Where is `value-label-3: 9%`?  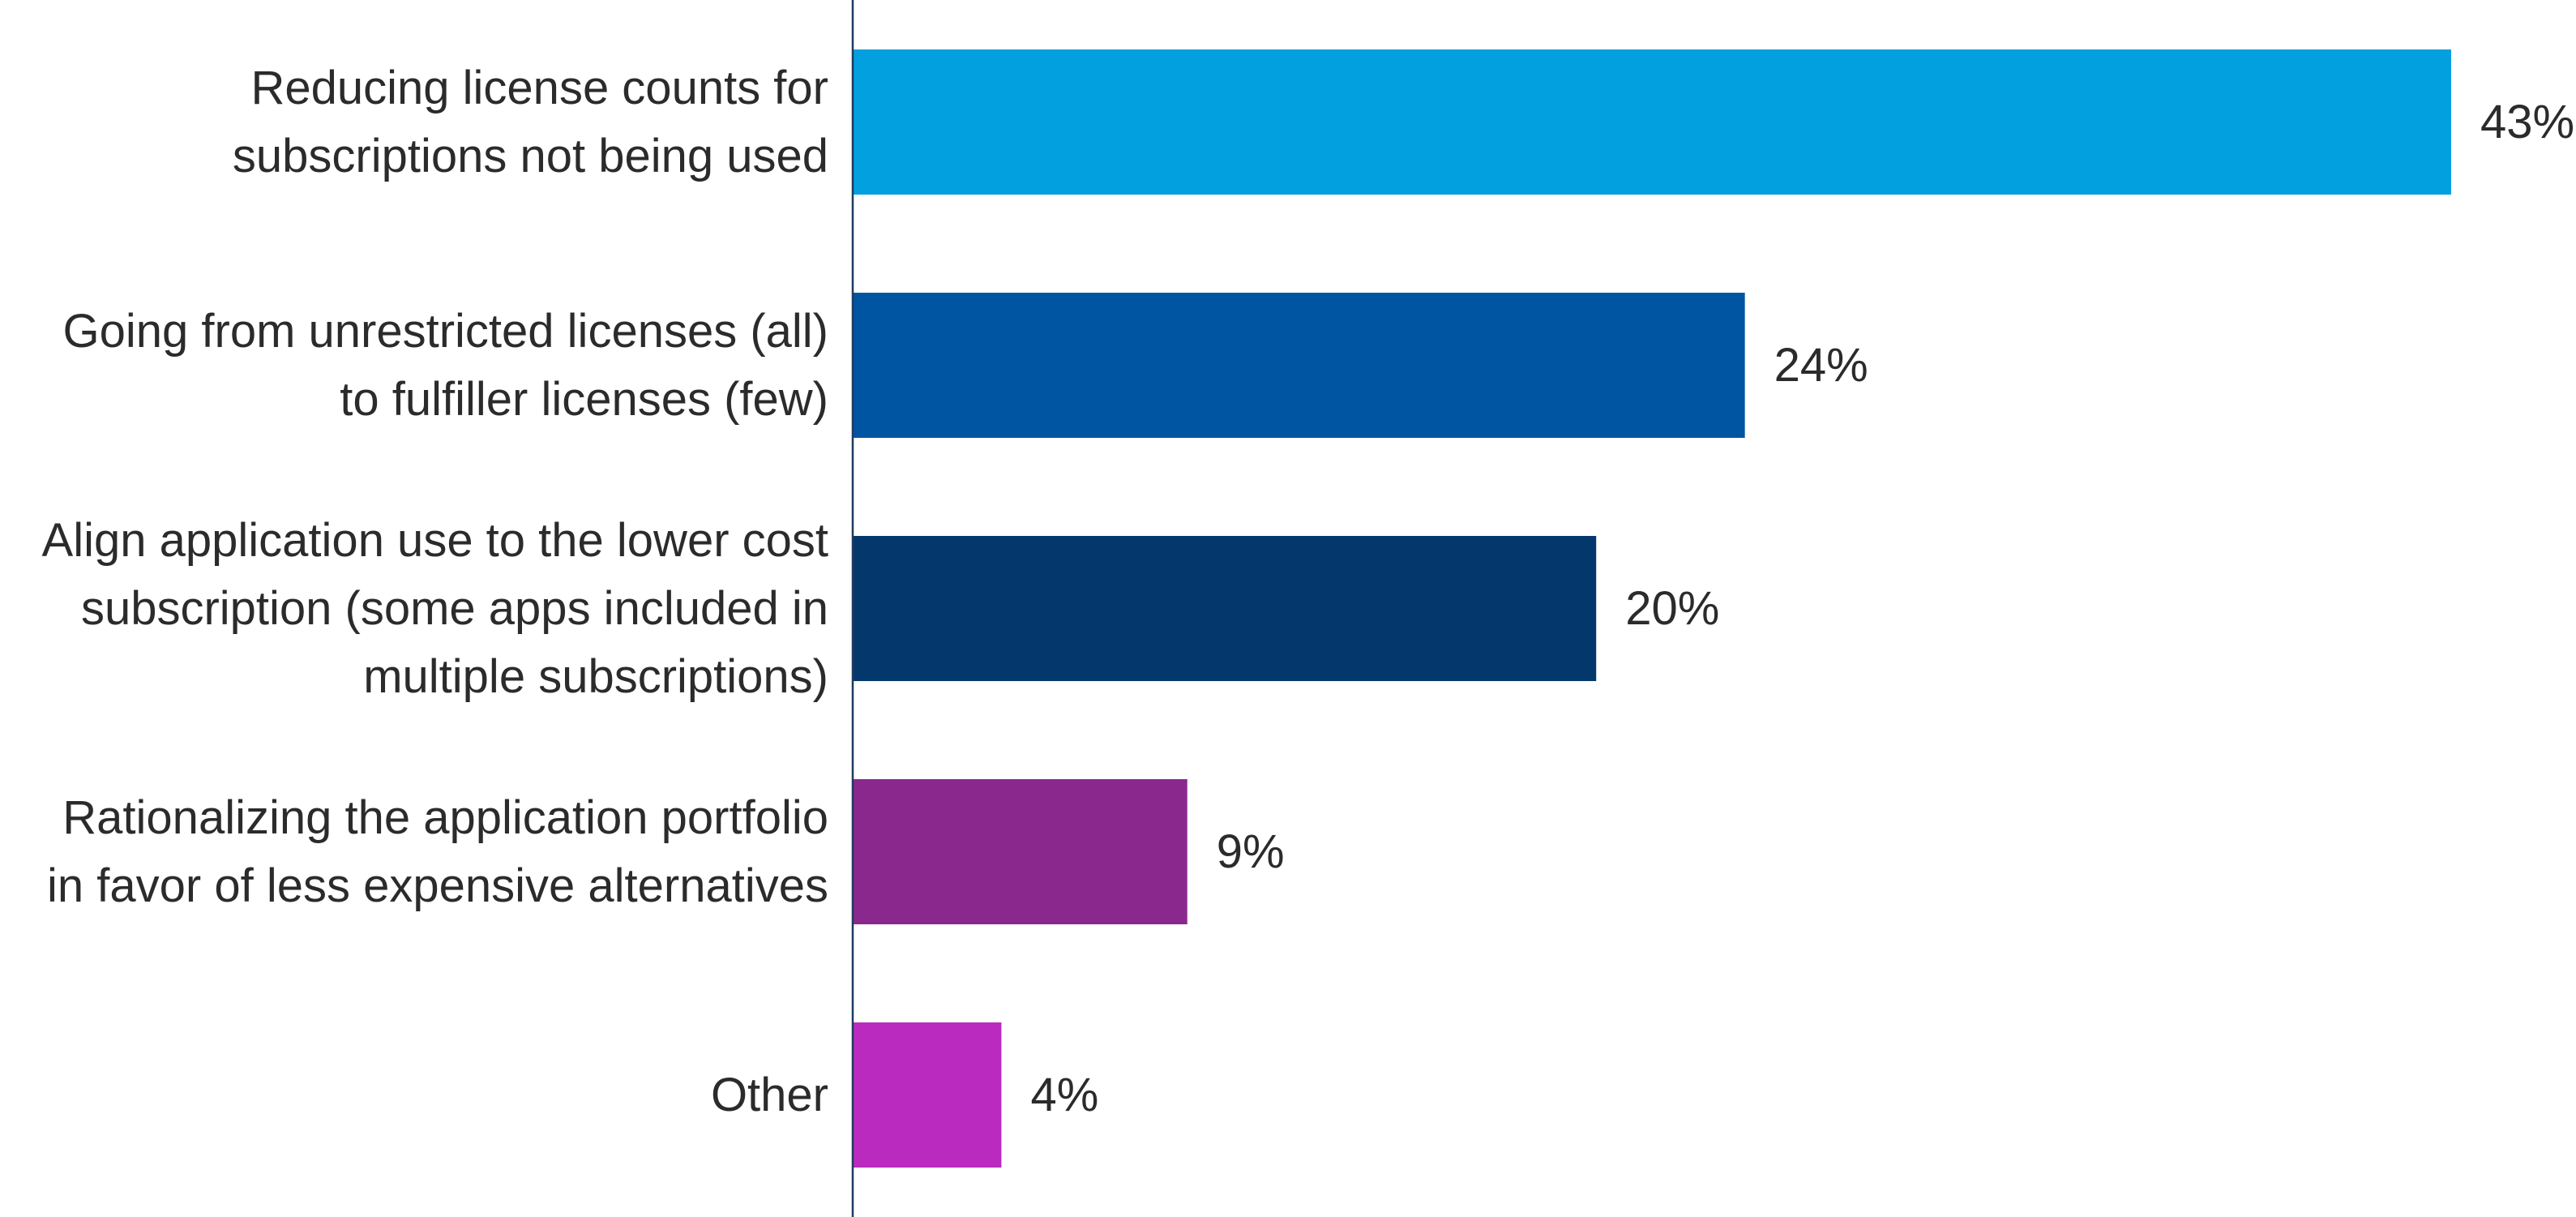
value-label-3: 9% is located at coordinates (1251, 851).